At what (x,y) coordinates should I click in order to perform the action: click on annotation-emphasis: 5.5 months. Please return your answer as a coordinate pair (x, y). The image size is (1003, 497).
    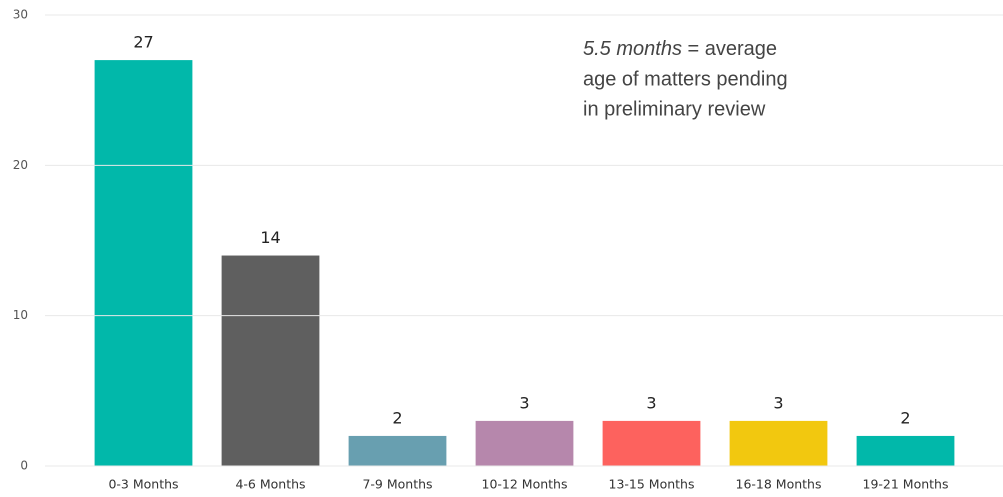
    Looking at the image, I should click on (632, 49).